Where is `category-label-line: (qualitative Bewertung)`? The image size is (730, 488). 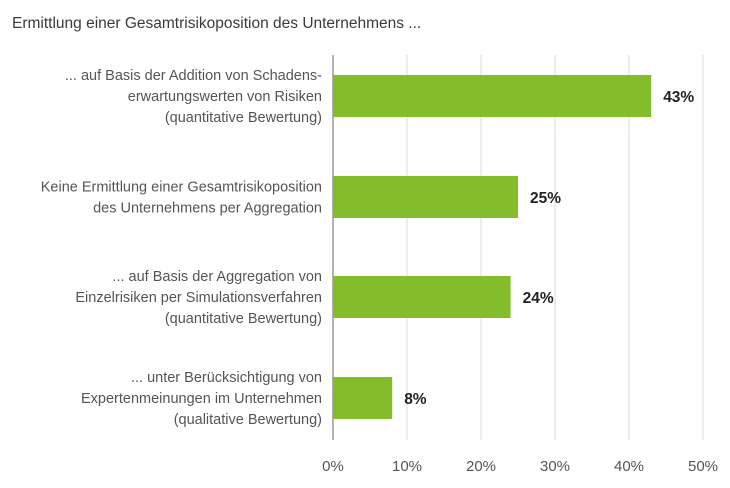 category-label-line: (qualitative Bewertung) is located at coordinates (248, 420).